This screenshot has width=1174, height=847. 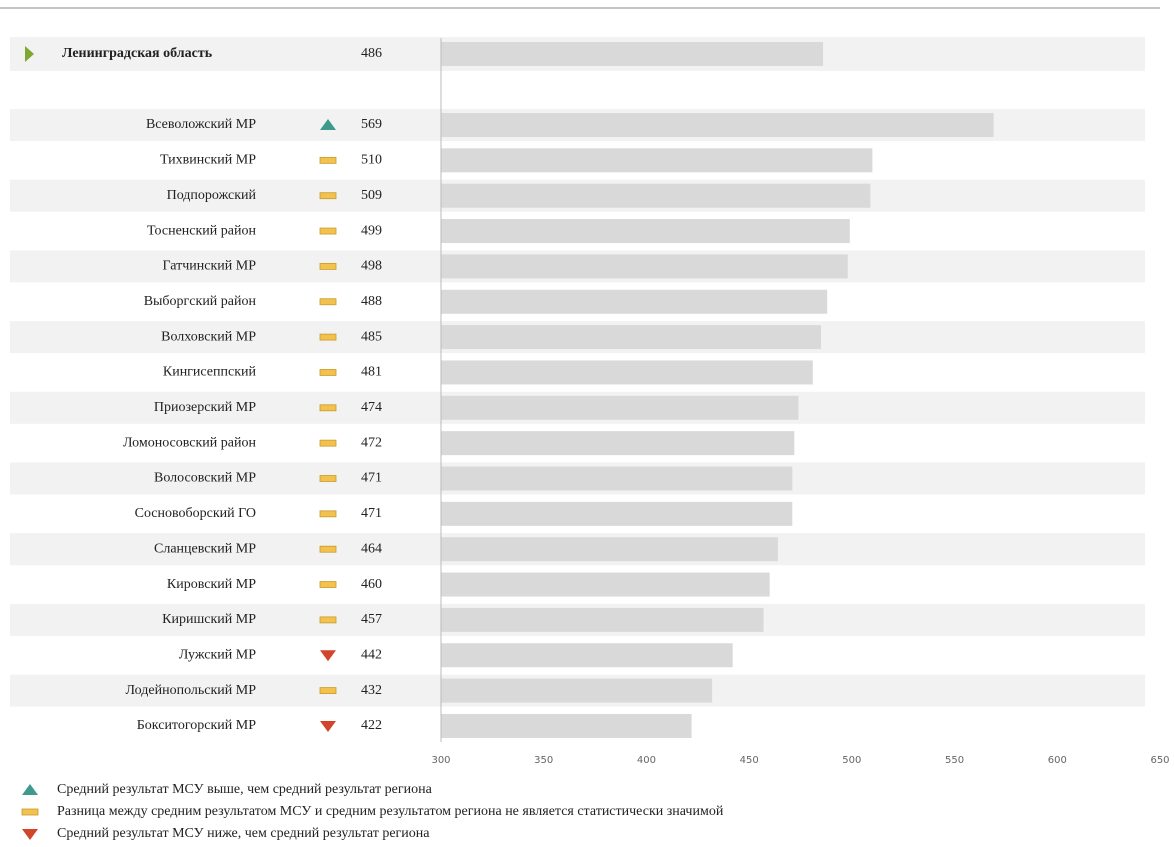 What do you see at coordinates (201, 230) in the screenshot?
I see `category-label: Тосненский район` at bounding box center [201, 230].